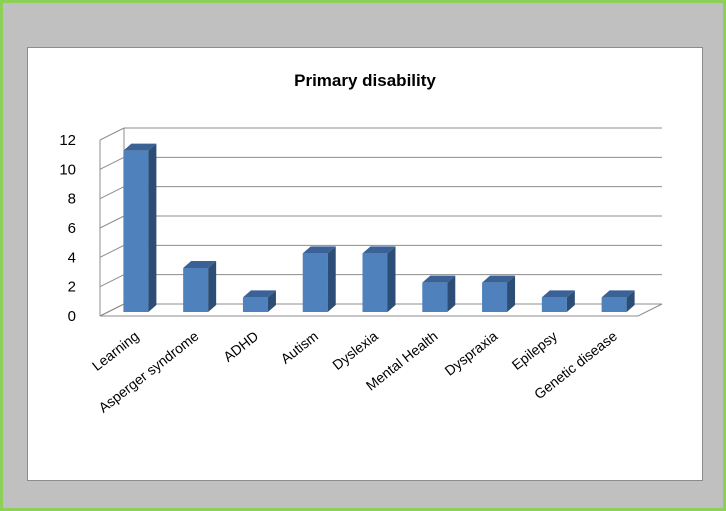 The height and width of the screenshot is (511, 726). Describe the element at coordinates (470, 353) in the screenshot. I see `x-tick-label: Dyspraxia` at that location.